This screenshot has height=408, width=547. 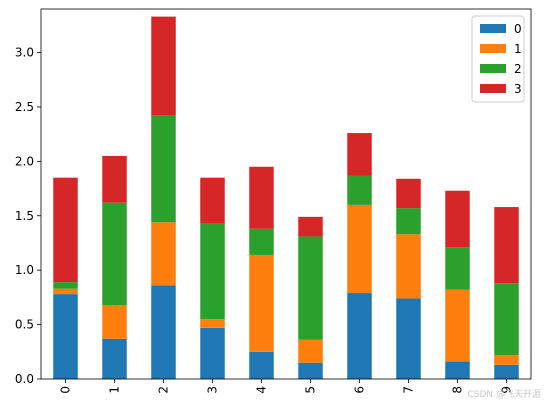 I want to click on y-tick-label: 1.5, so click(x=24, y=216).